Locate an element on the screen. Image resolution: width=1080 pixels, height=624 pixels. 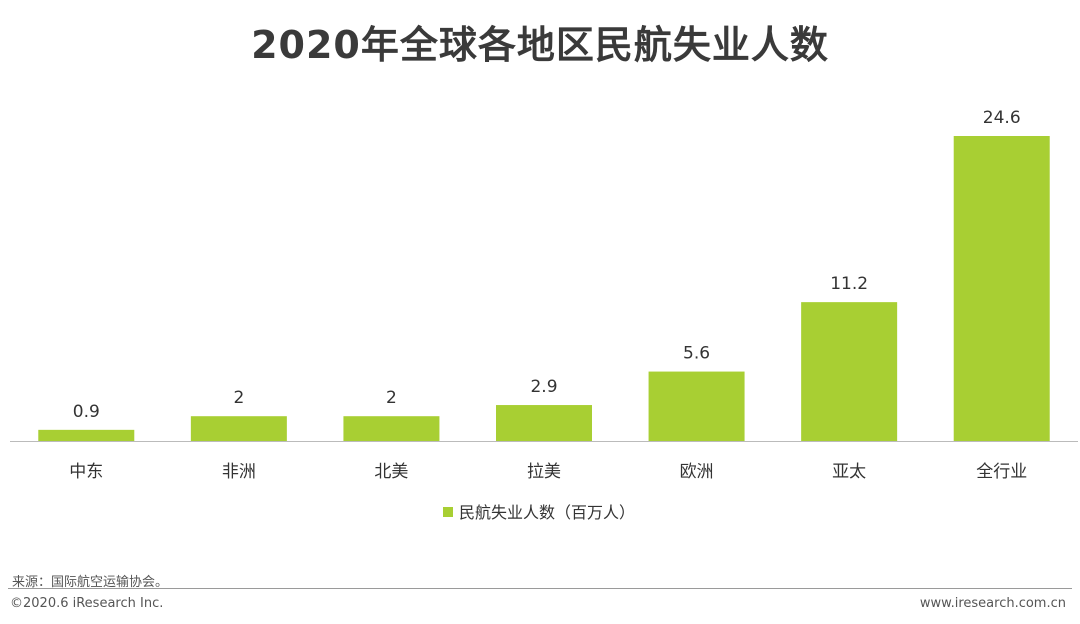
category-label: 北美 is located at coordinates (391, 472).